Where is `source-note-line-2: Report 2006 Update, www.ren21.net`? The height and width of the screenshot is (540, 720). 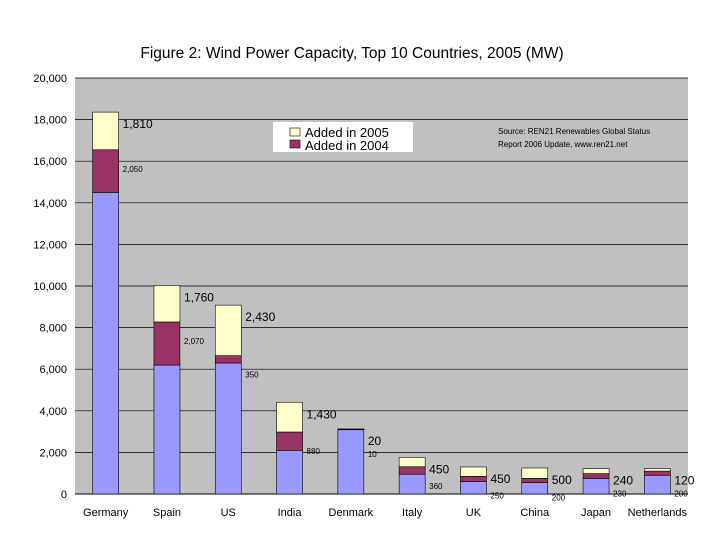 source-note-line-2: Report 2006 Update, www.ren21.net is located at coordinates (563, 144).